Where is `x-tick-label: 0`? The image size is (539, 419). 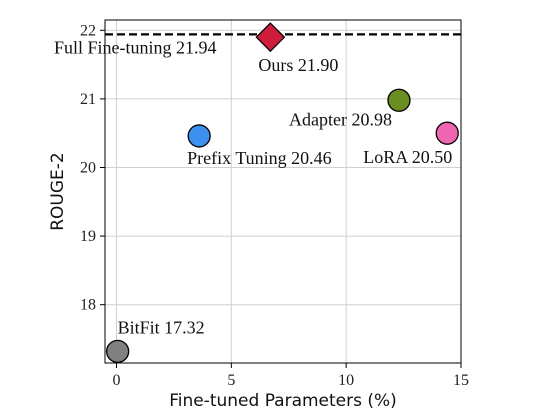 x-tick-label: 0 is located at coordinates (116, 380).